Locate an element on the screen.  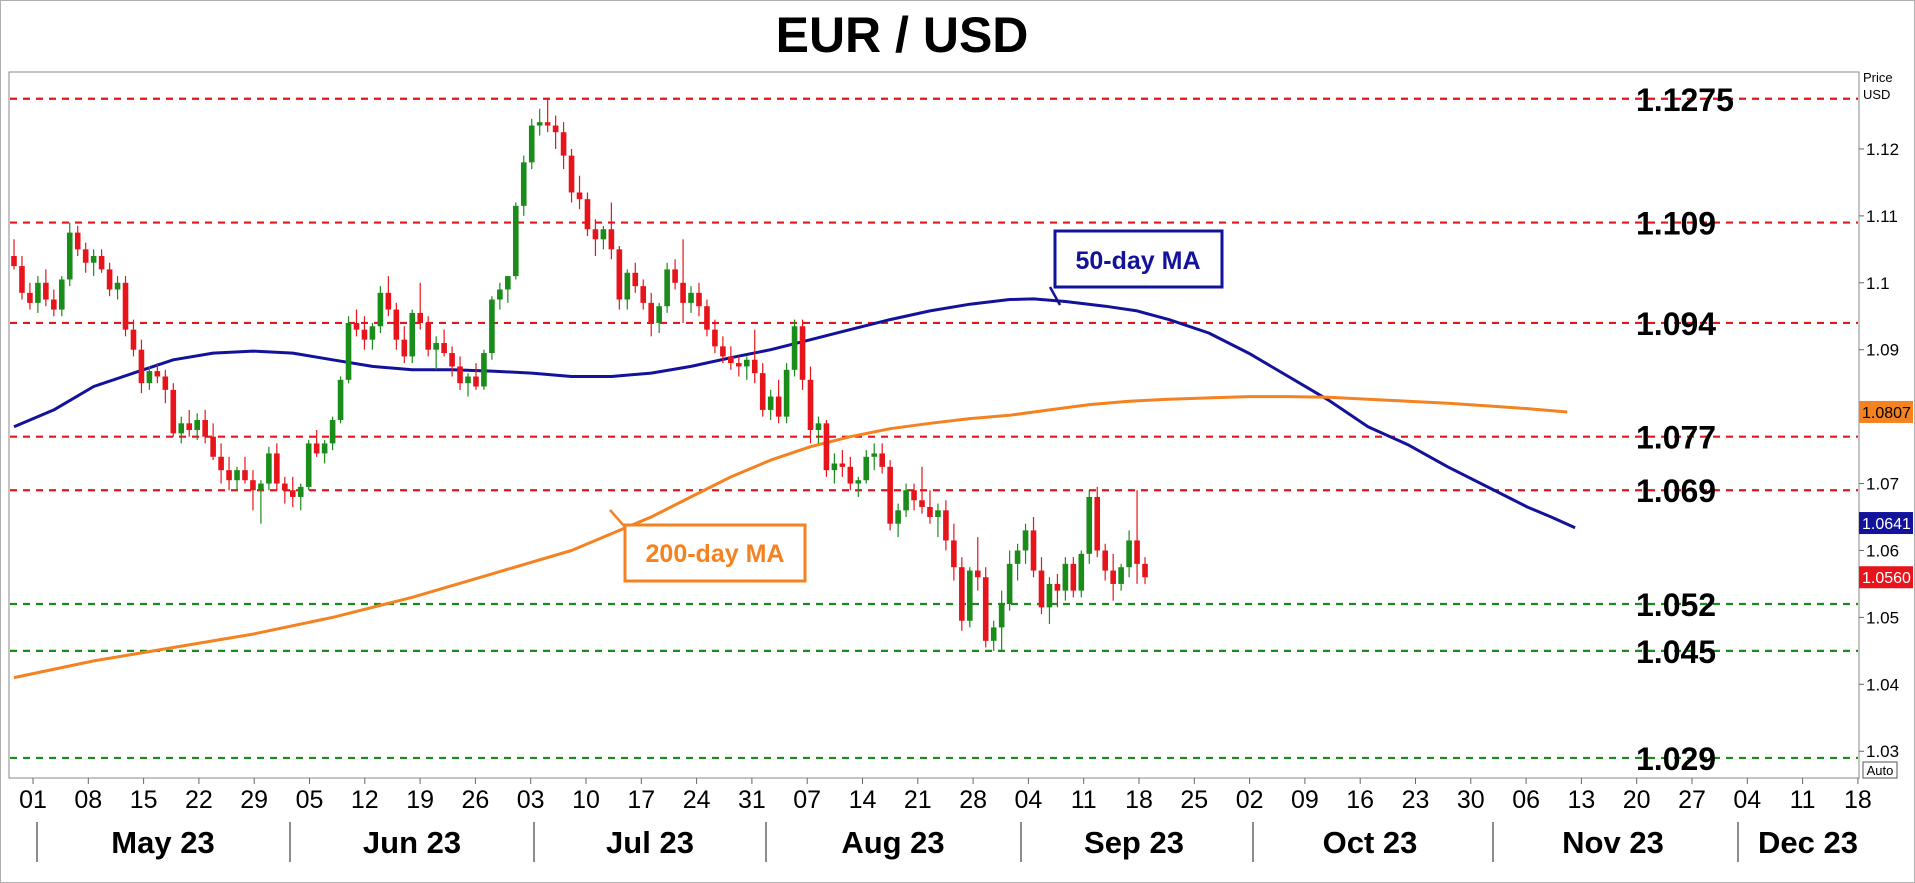
ma50-annotation: 50-day MA is located at coordinates (1136, 267).